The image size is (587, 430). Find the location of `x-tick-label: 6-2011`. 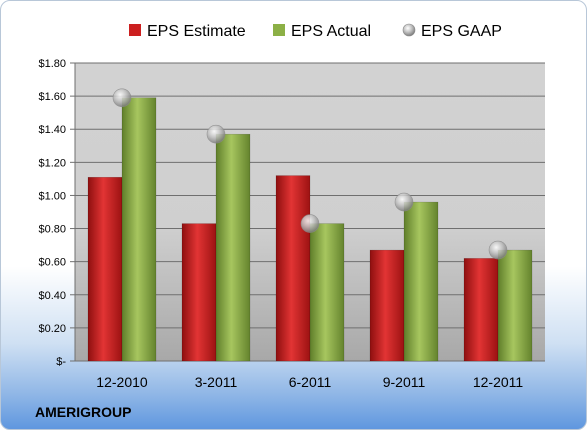

x-tick-label: 6-2011 is located at coordinates (310, 382).